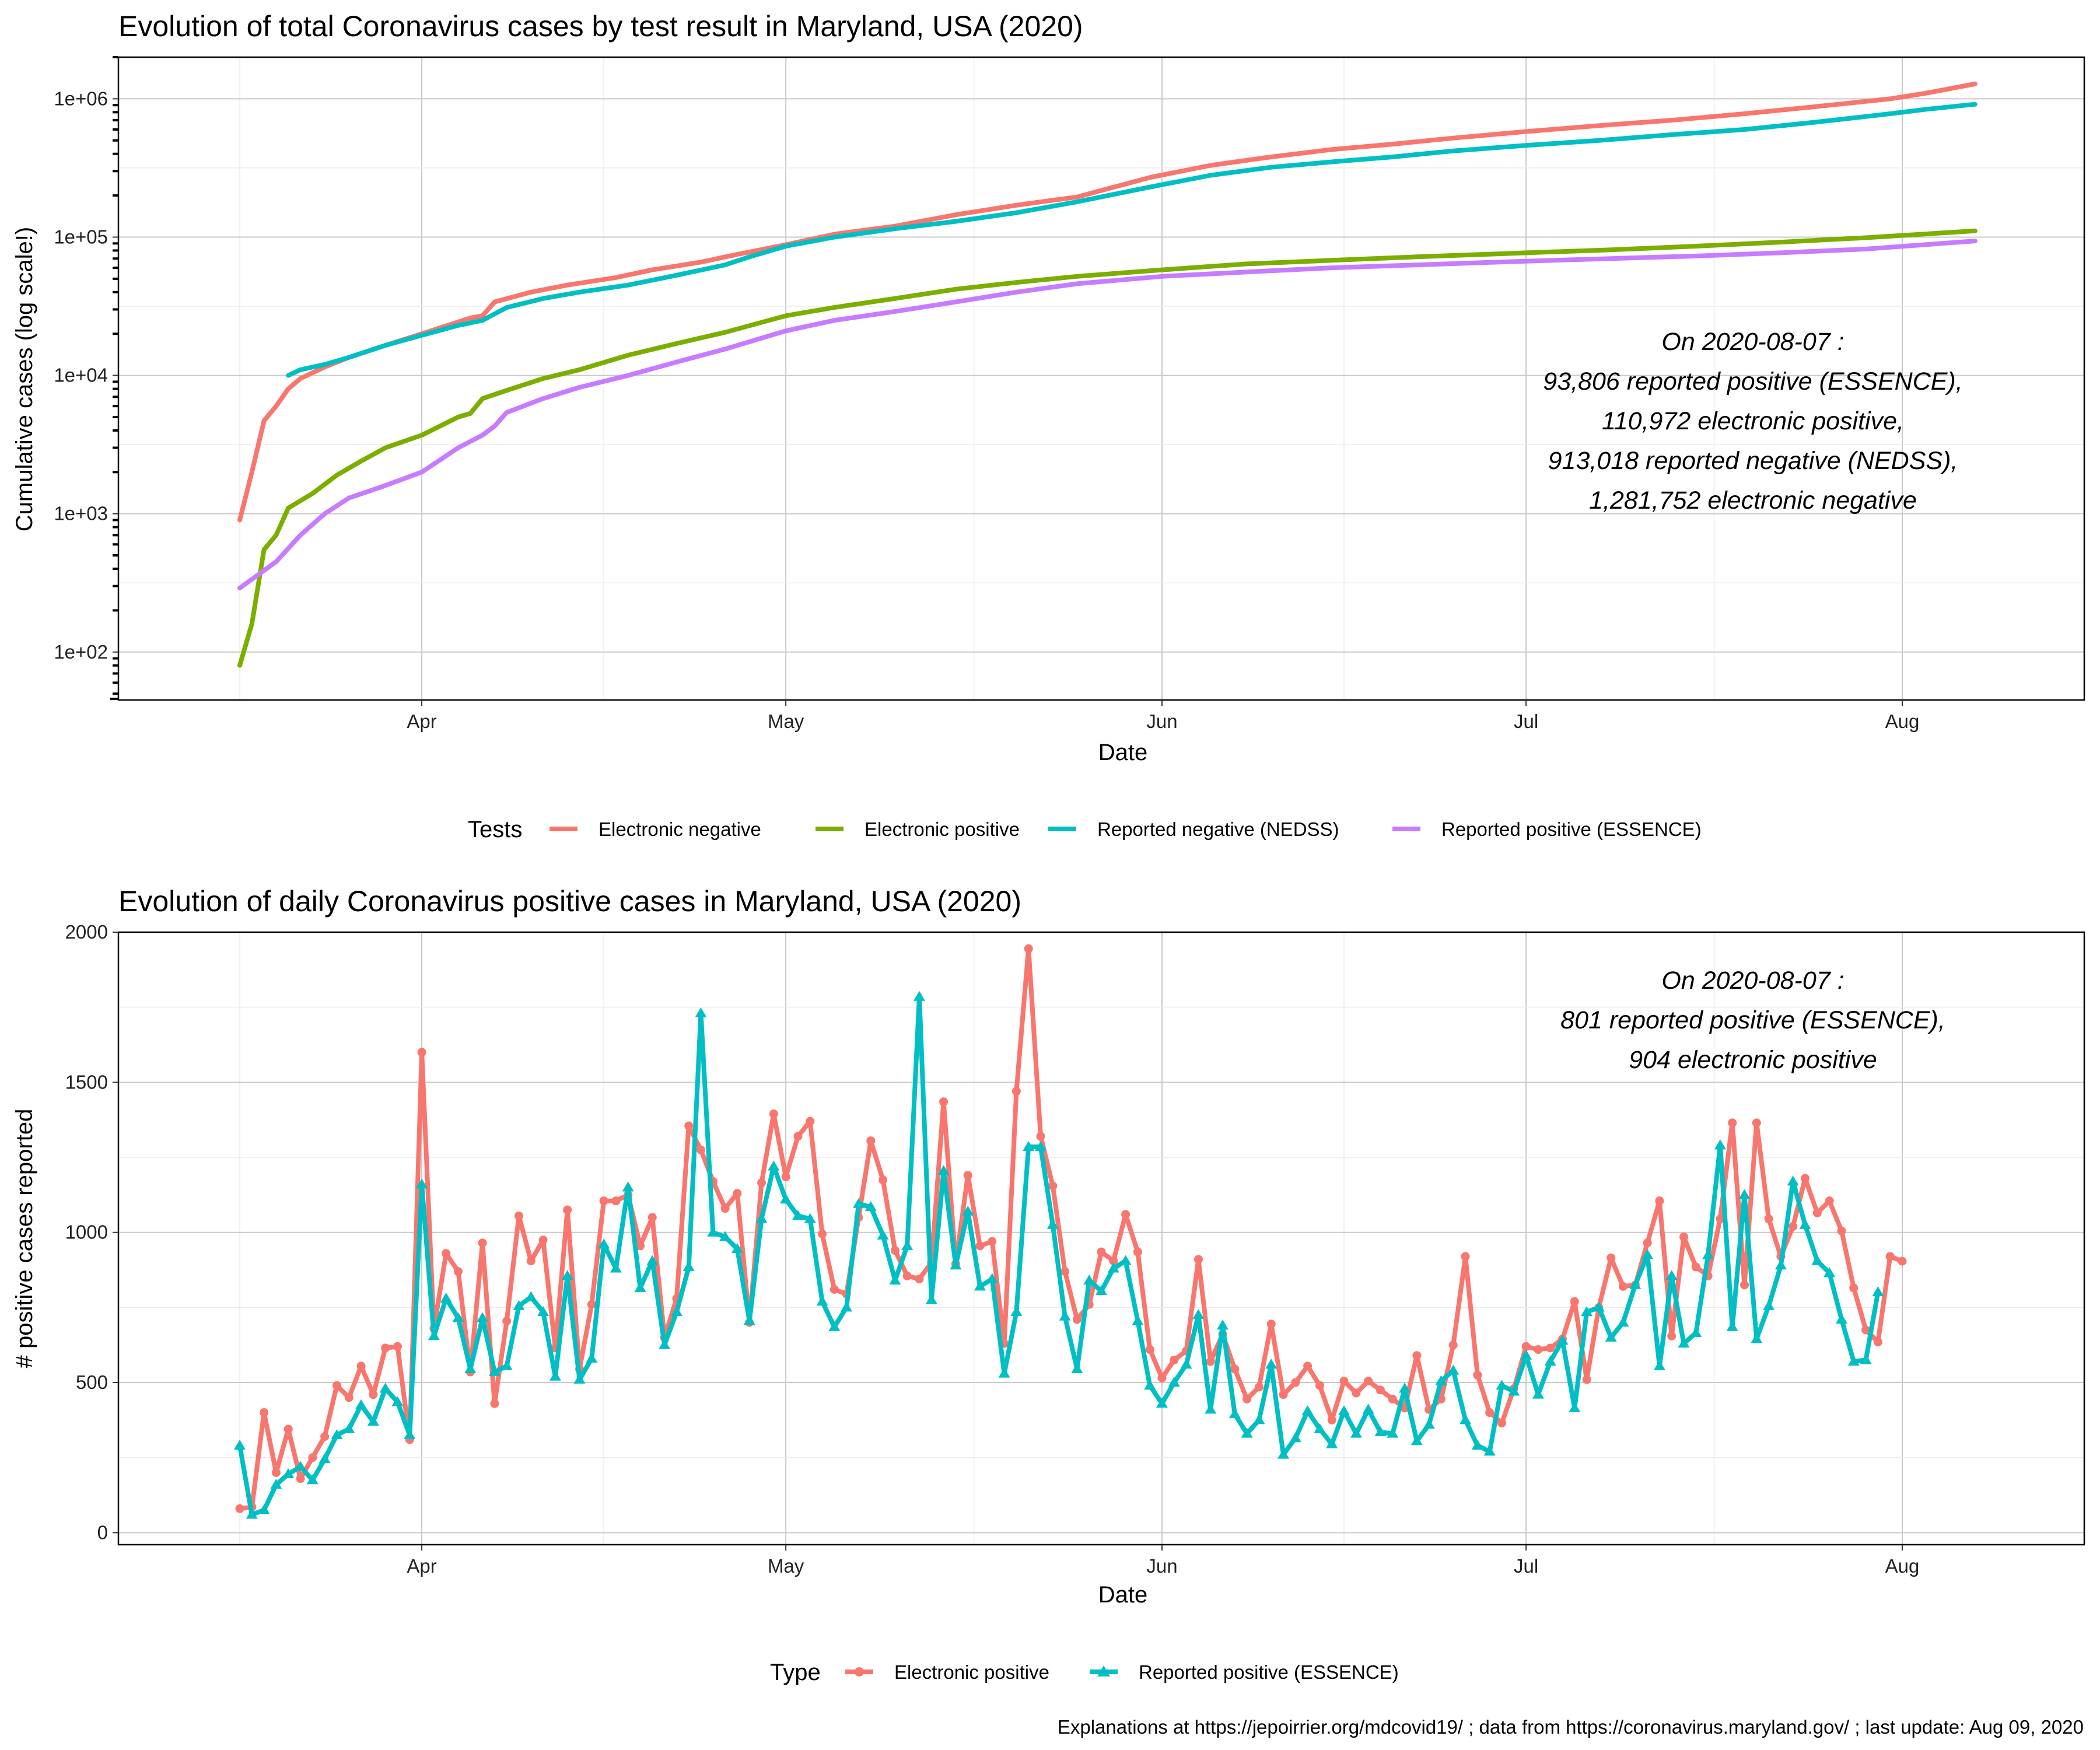 Image resolution: width=2100 pixels, height=1750 pixels. Describe the element at coordinates (1571, 829) in the screenshot. I see `c1-legend-label-3: Reported positive (ESSENCE)` at that location.